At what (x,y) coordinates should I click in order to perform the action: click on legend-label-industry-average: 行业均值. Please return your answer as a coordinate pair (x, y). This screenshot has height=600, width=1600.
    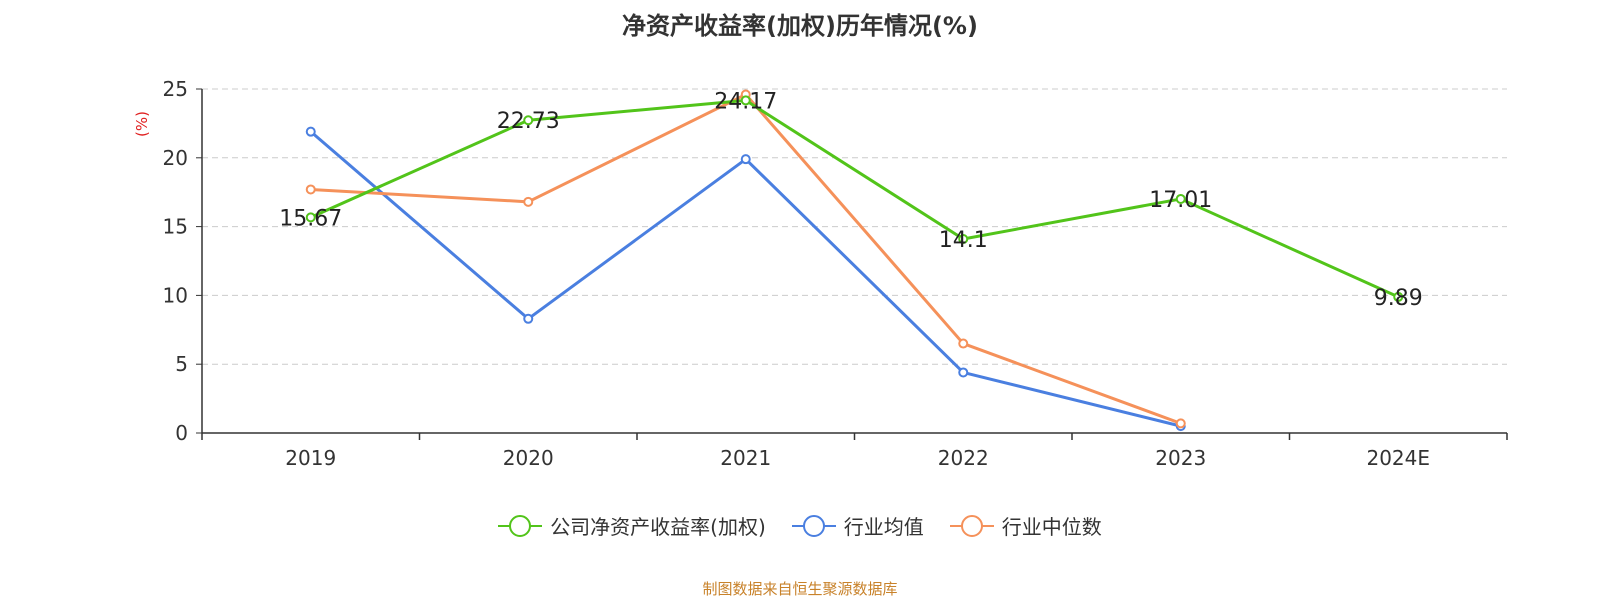
    Looking at the image, I should click on (883, 527).